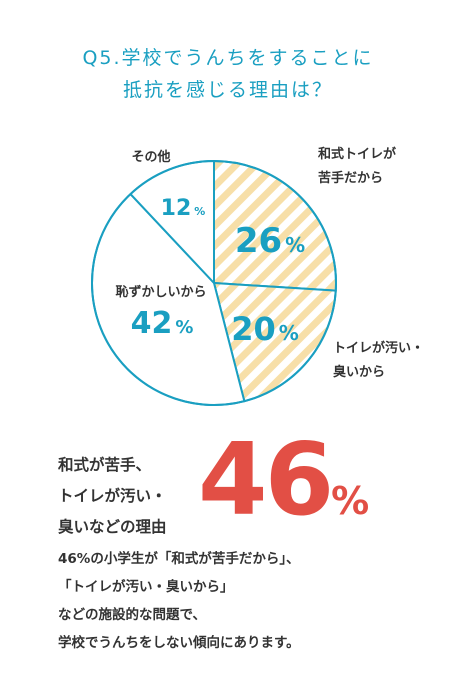 The image size is (456, 679). Describe the element at coordinates (350, 178) in the screenshot. I see `slice-category-label: 苦手だから` at that location.